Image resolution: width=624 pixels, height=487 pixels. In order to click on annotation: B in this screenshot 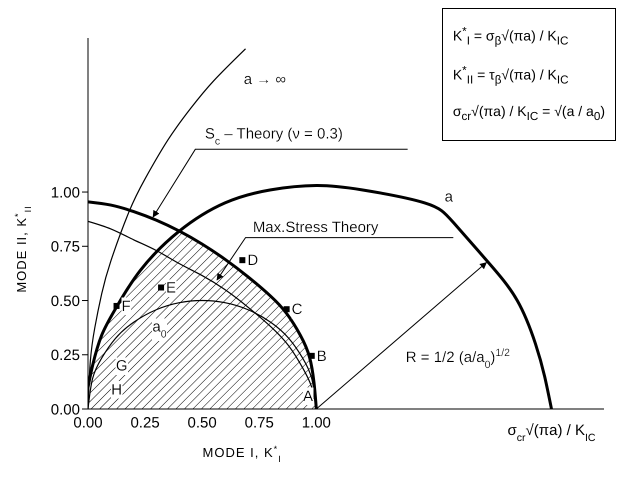, I will do `click(321, 356)`.